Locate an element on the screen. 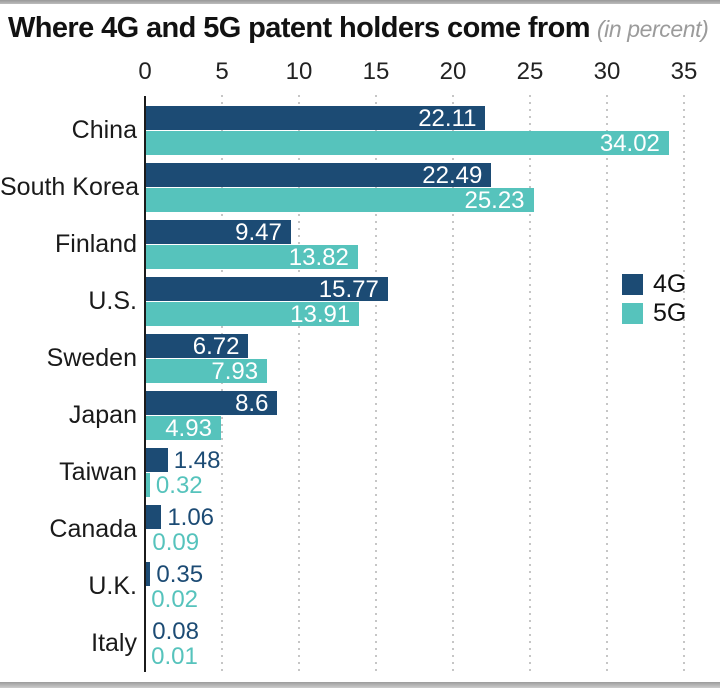 Image resolution: width=720 pixels, height=688 pixels. category-label: China is located at coordinates (104, 130).